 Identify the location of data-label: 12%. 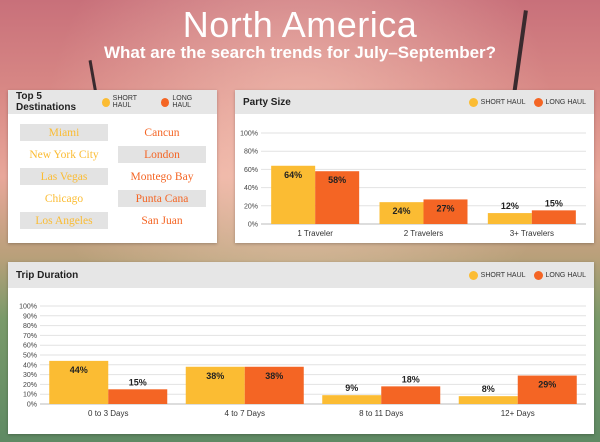
(510, 206).